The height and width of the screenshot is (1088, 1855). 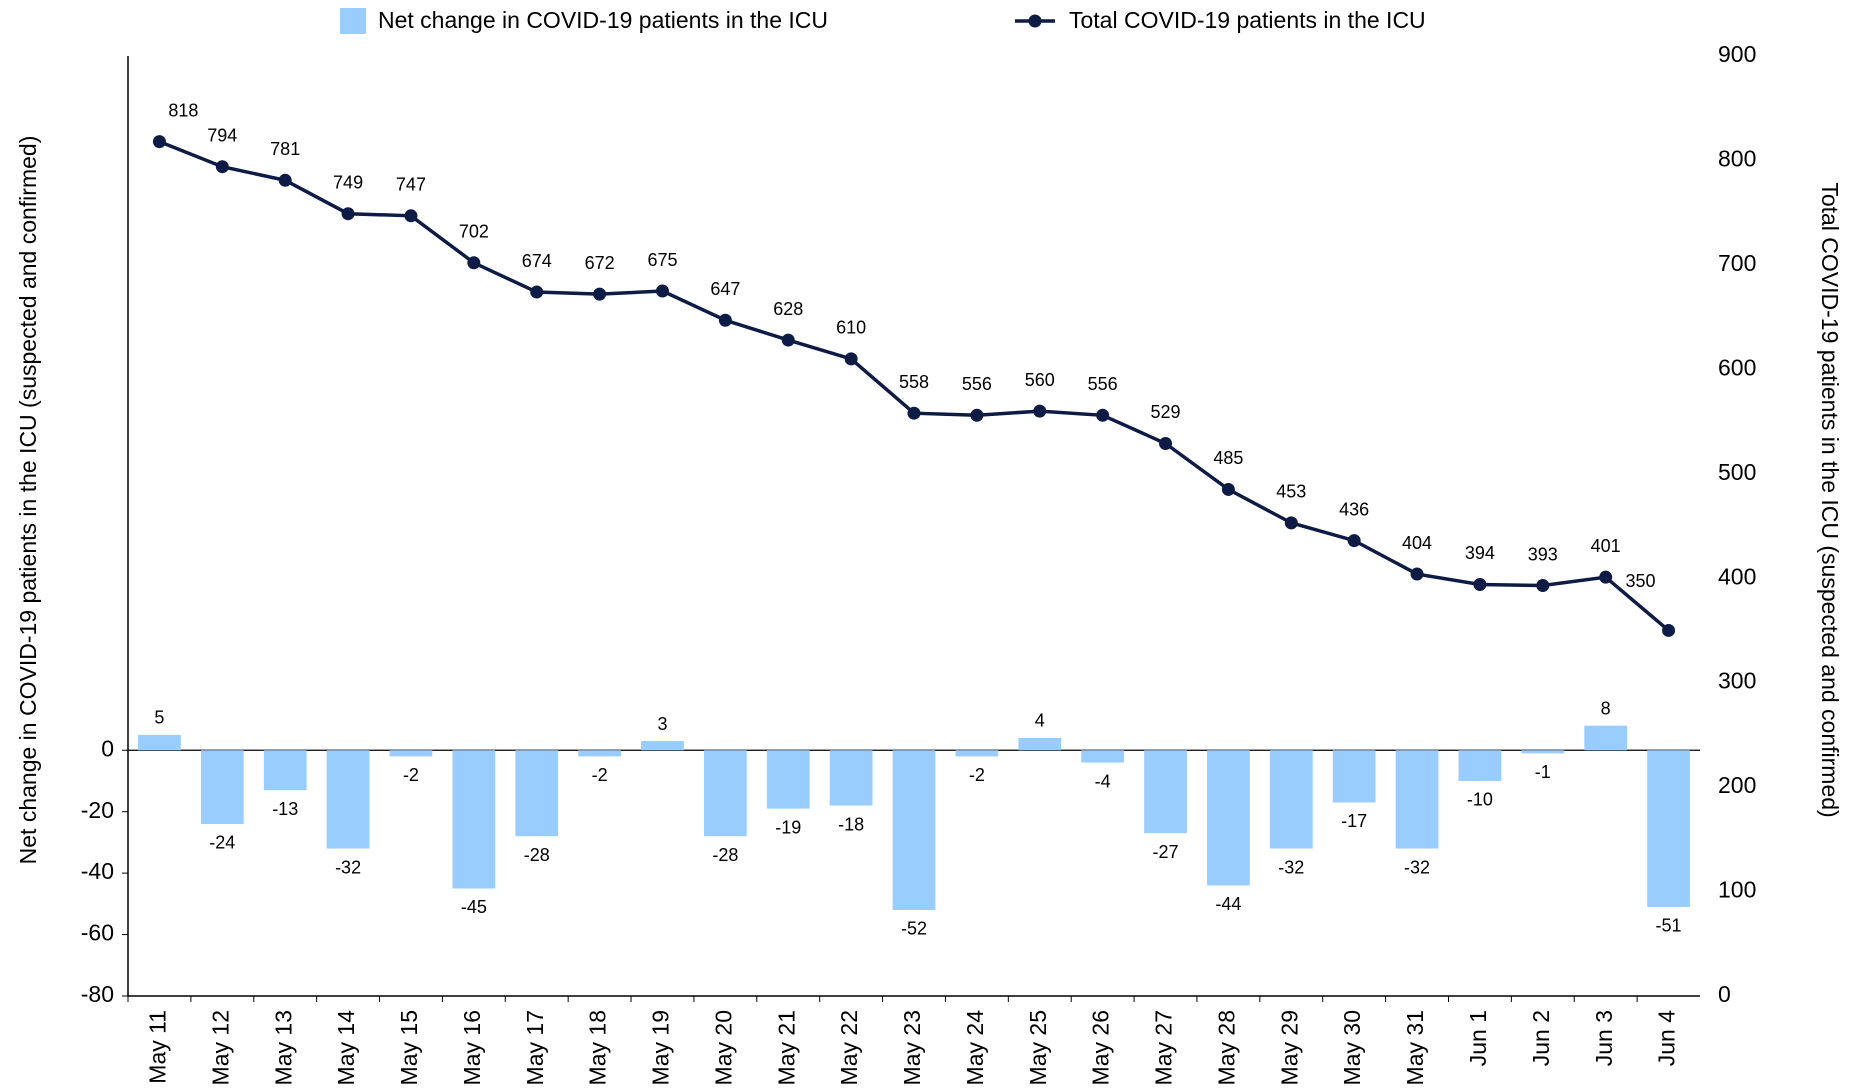 I want to click on x-tick-label: May 31, so click(x=1415, y=1047).